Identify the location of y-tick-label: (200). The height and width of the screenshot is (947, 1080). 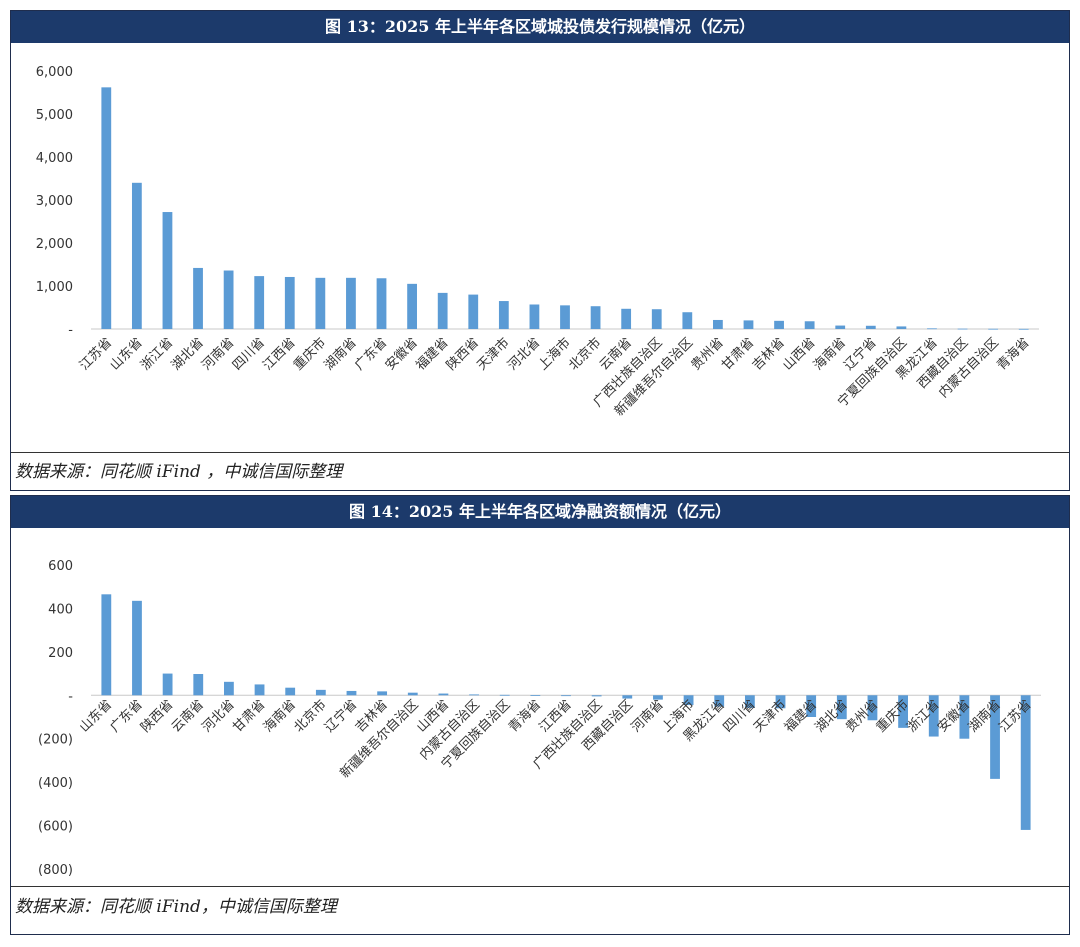
(55, 740).